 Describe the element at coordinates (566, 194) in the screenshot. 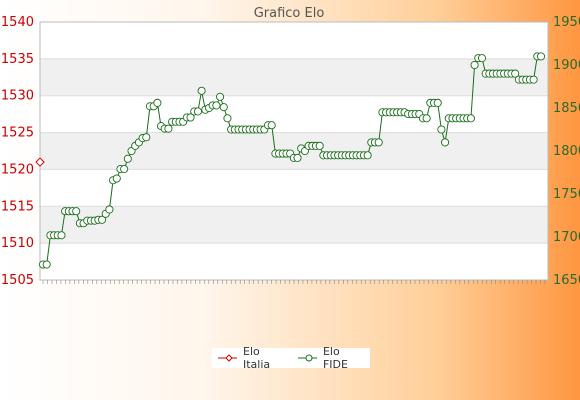

I see `y-right-tick-label: 1750` at that location.